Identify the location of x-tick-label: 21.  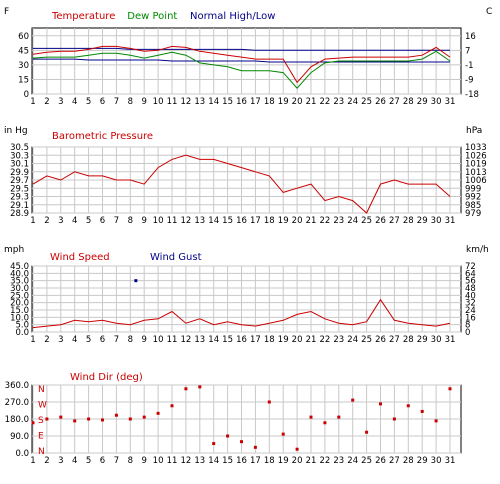
(311, 102).